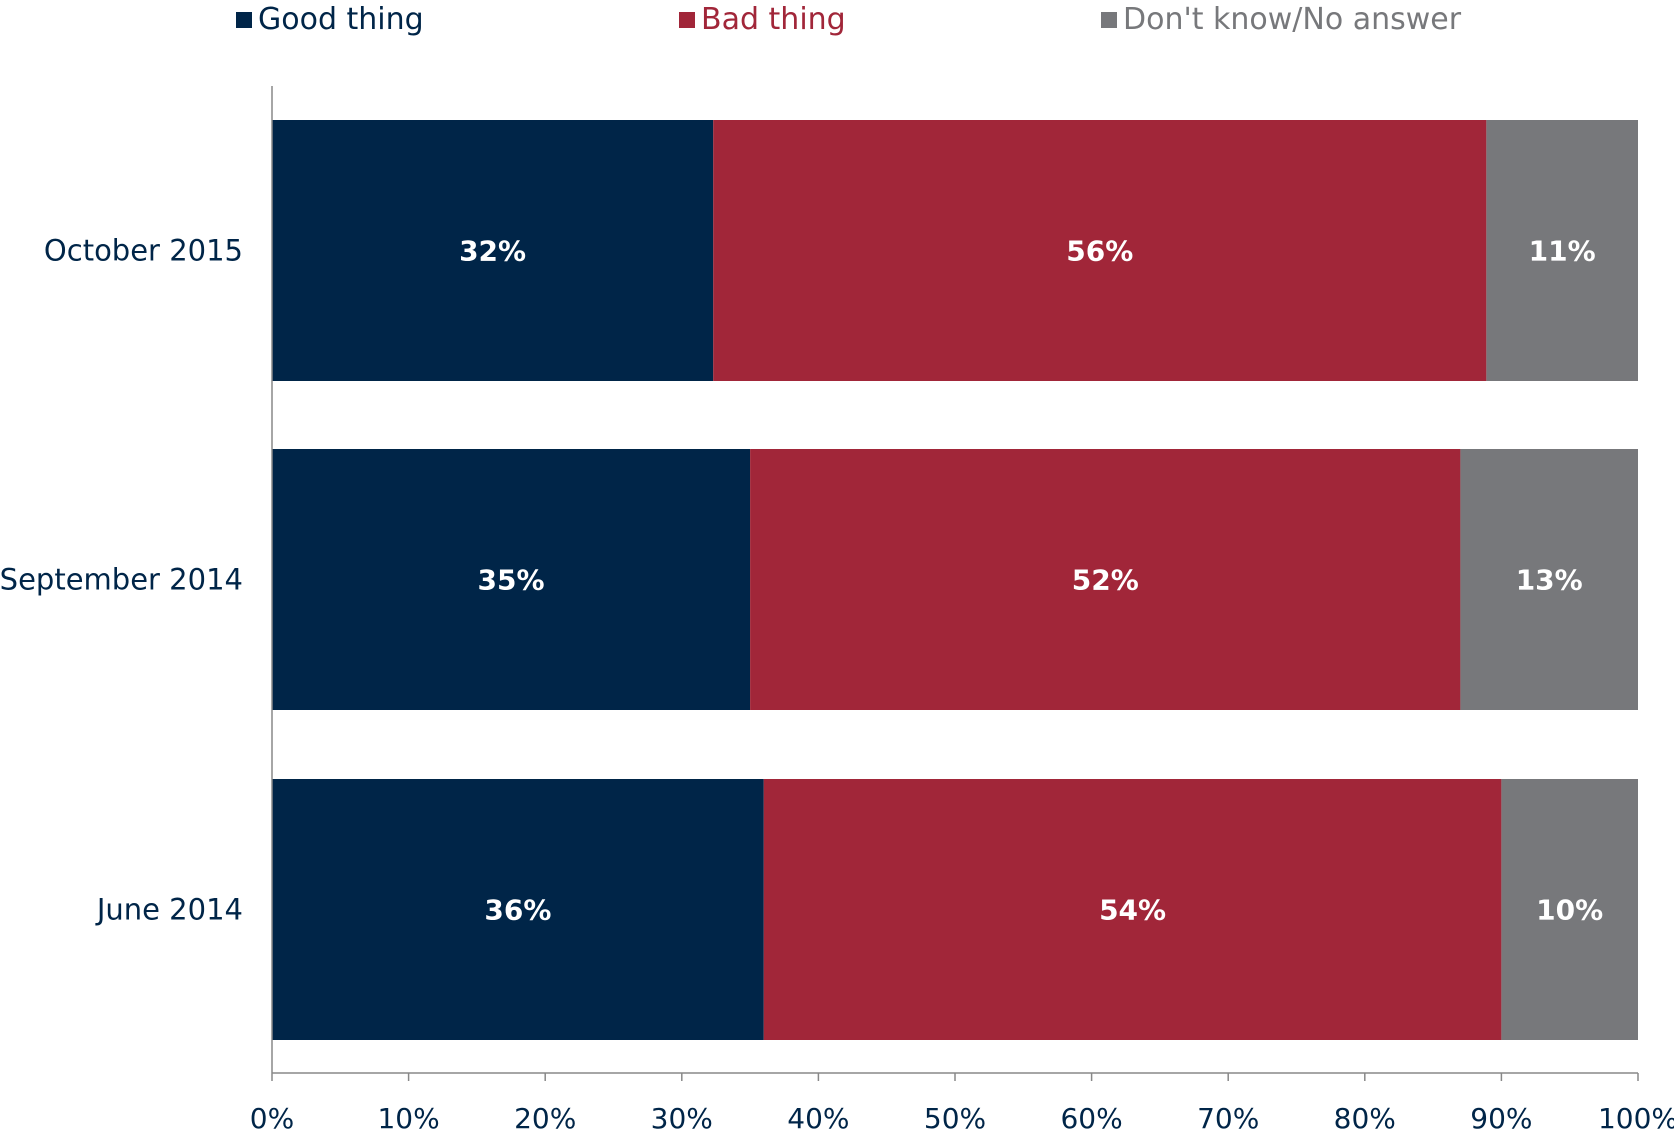 This screenshot has height=1132, width=1674. I want to click on x-tick-label: 50%, so click(955, 1117).